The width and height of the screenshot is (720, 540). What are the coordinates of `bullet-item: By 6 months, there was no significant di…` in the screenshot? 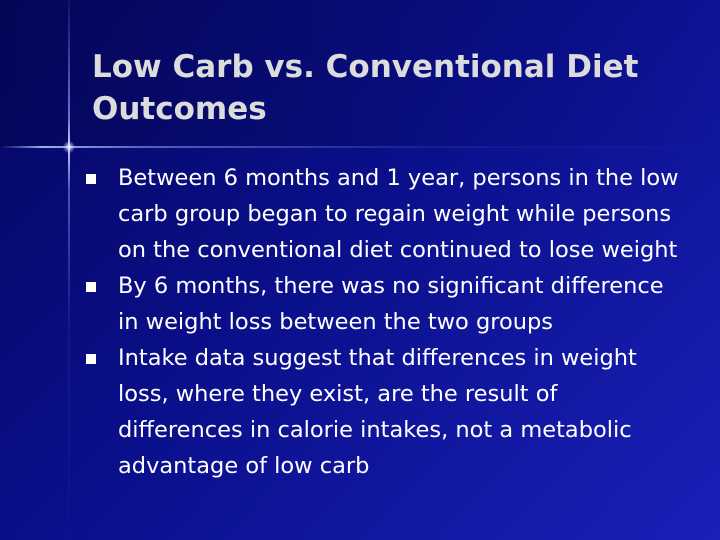 It's located at (384, 304).